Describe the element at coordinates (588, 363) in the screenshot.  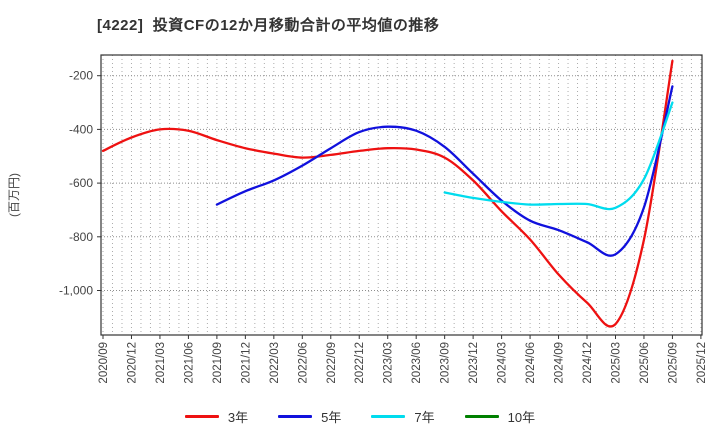
I see `x-tick-label: 2024/12` at that location.